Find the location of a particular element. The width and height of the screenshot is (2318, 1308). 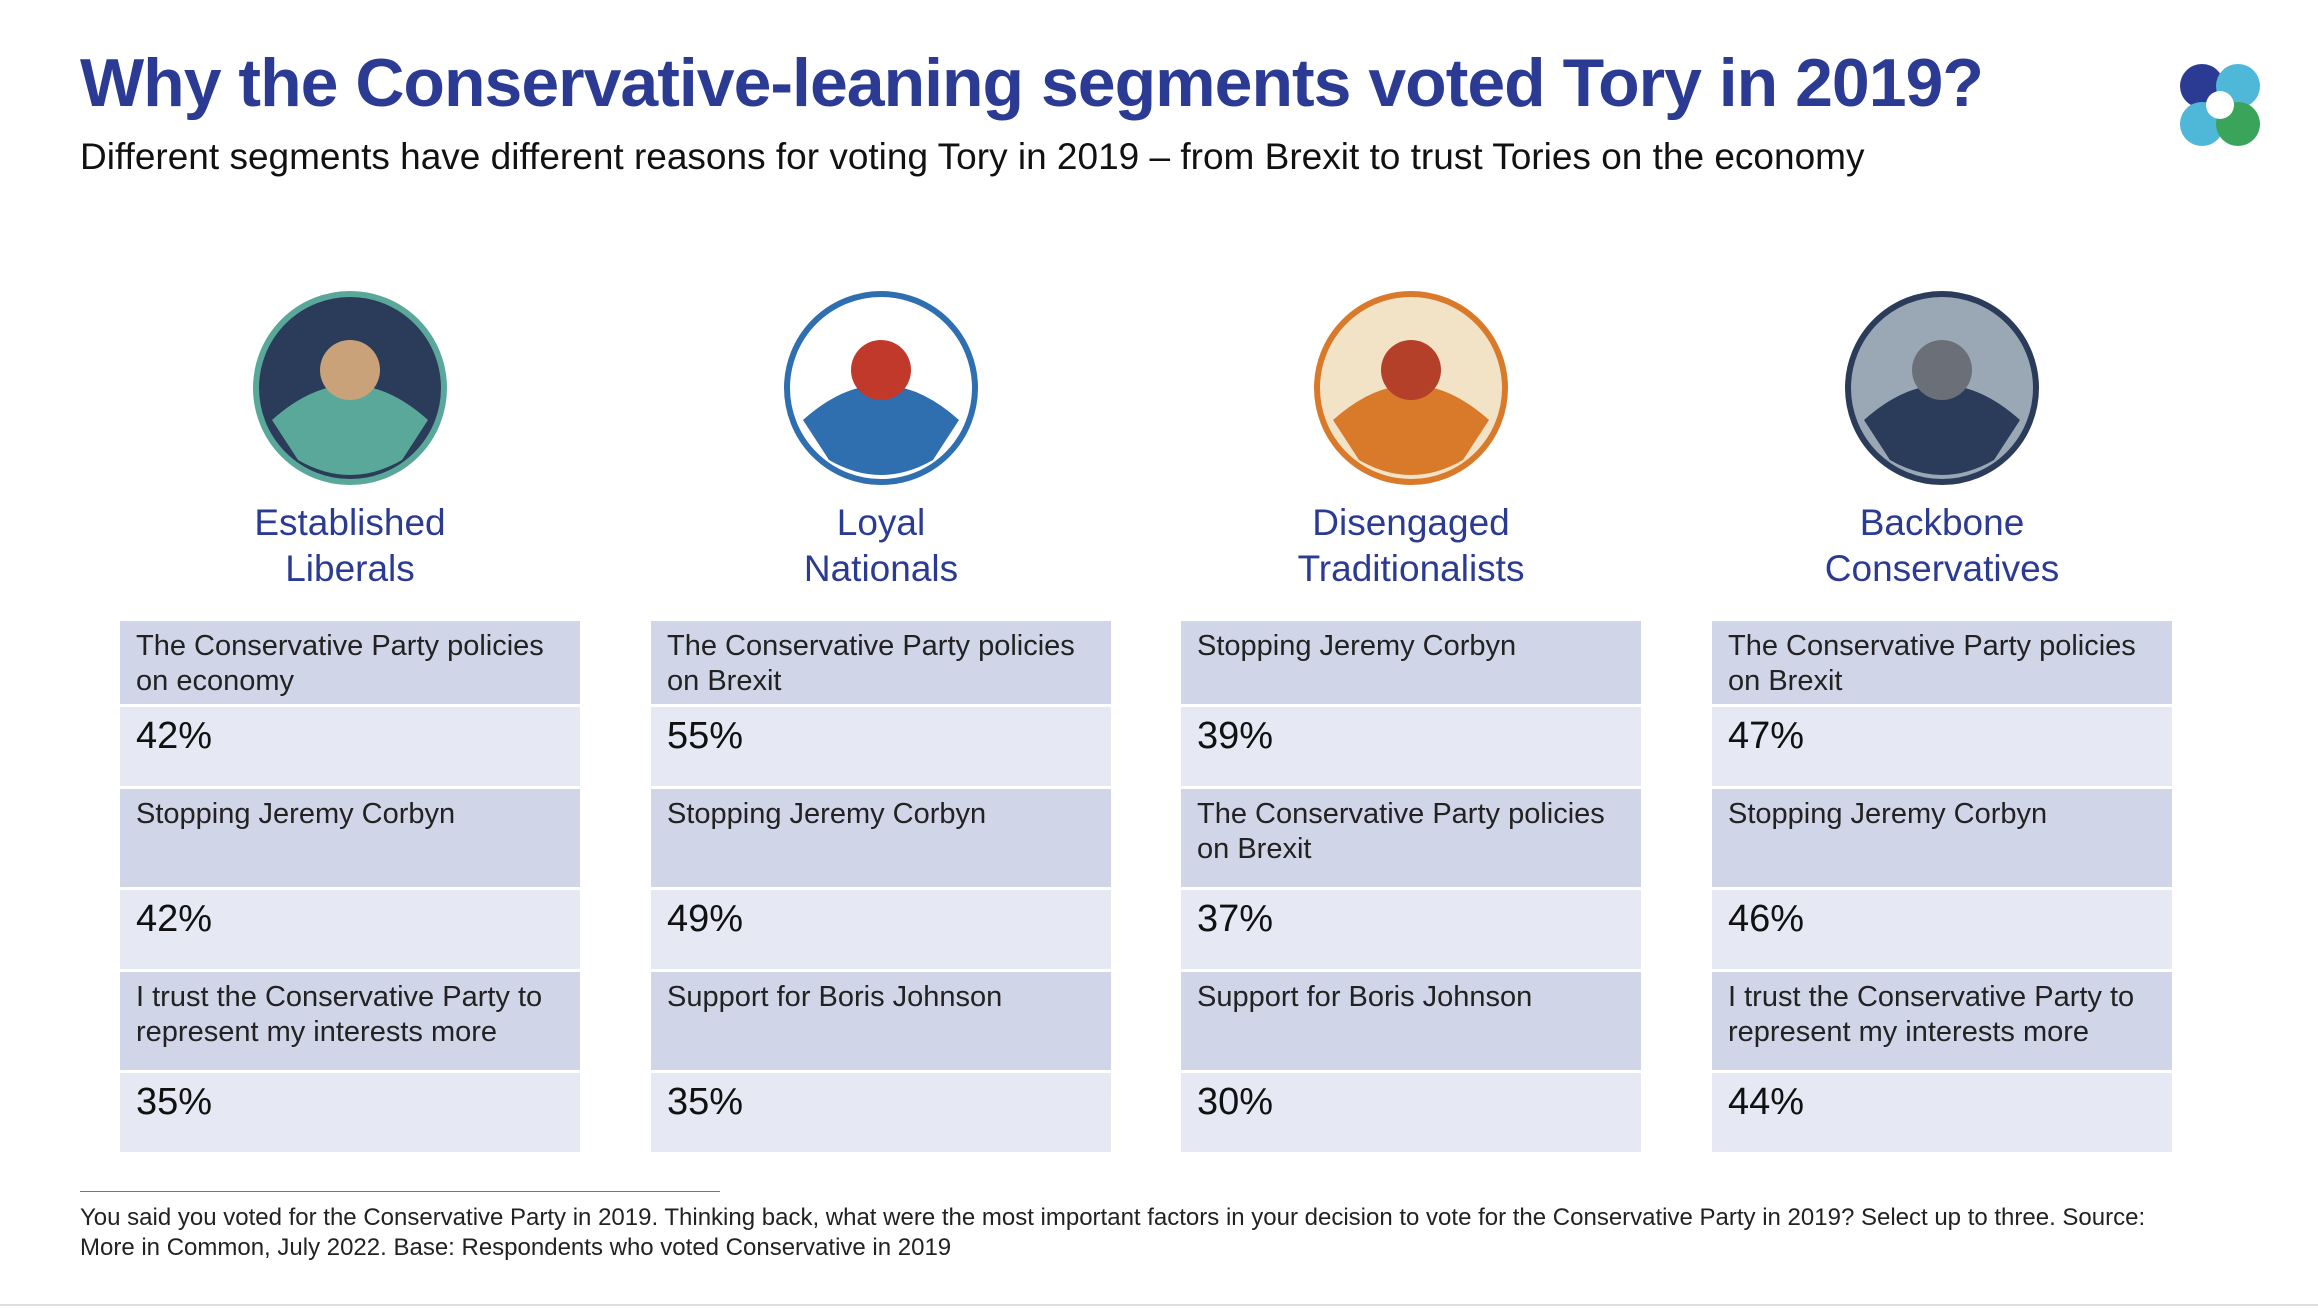

factor-value: 49% is located at coordinates (881, 929).